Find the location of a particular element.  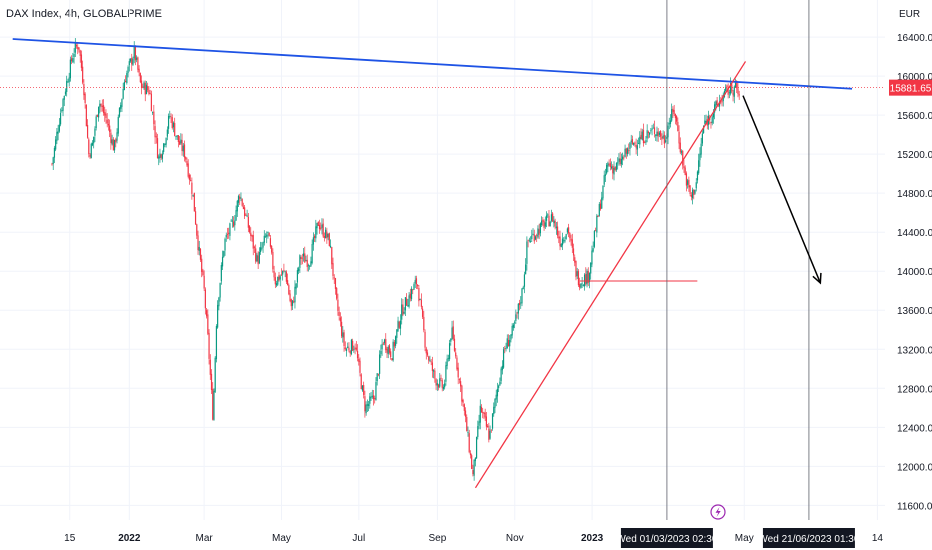

last-price-label: 15881.65 is located at coordinates (911, 89).